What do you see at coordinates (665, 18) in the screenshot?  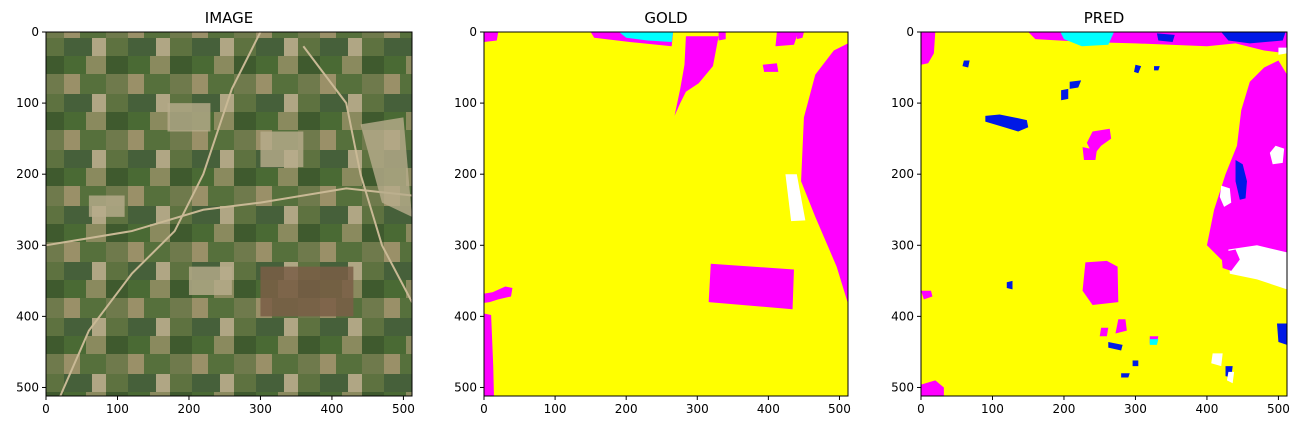 I see `panel-title: GOLD` at bounding box center [665, 18].